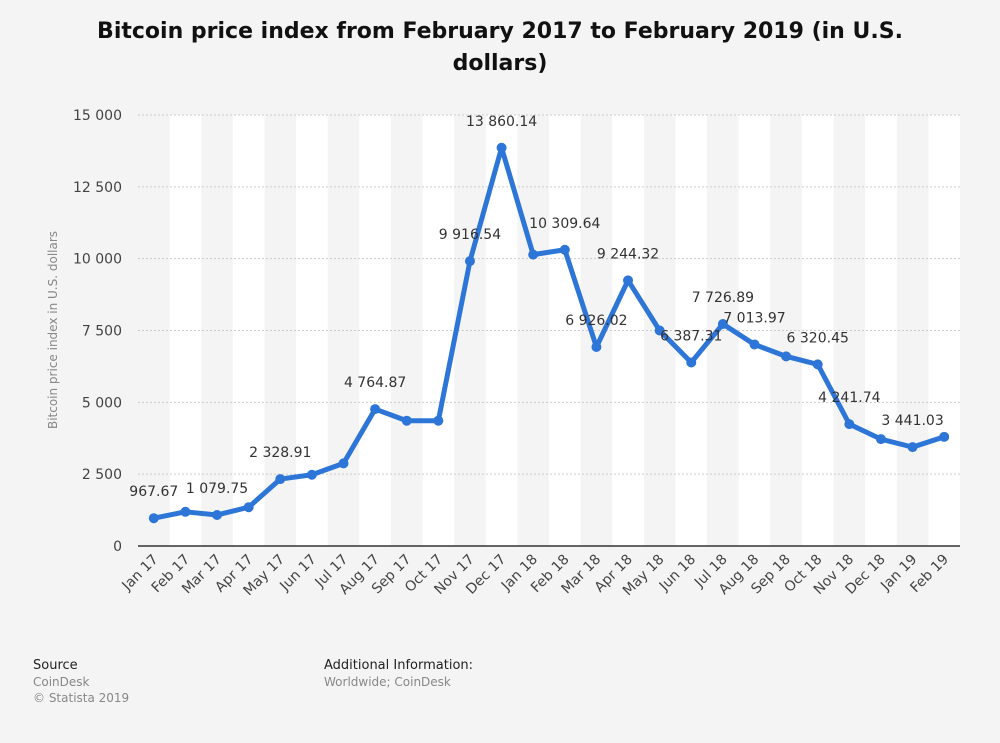  What do you see at coordinates (153, 492) in the screenshot?
I see `data-label: 967.67` at bounding box center [153, 492].